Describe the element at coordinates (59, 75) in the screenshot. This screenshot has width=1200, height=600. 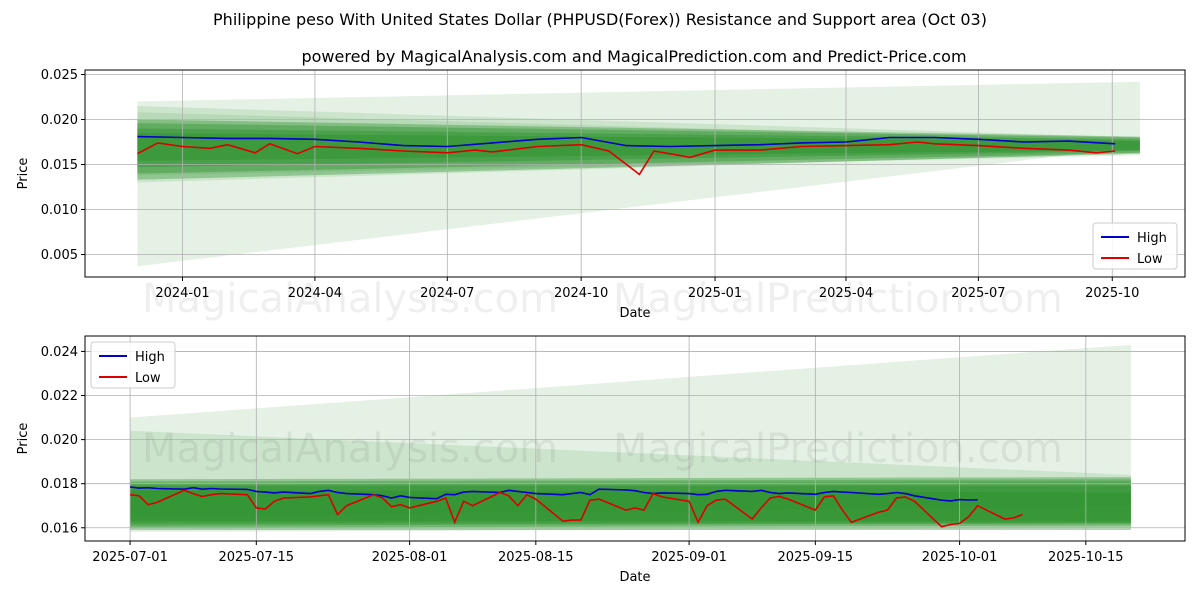
I see `y-tick-label: 0.025` at that location.